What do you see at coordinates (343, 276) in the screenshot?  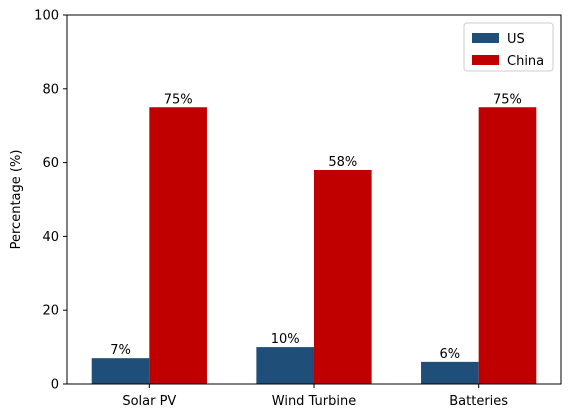 I see `bar-china-wind-turbine` at bounding box center [343, 276].